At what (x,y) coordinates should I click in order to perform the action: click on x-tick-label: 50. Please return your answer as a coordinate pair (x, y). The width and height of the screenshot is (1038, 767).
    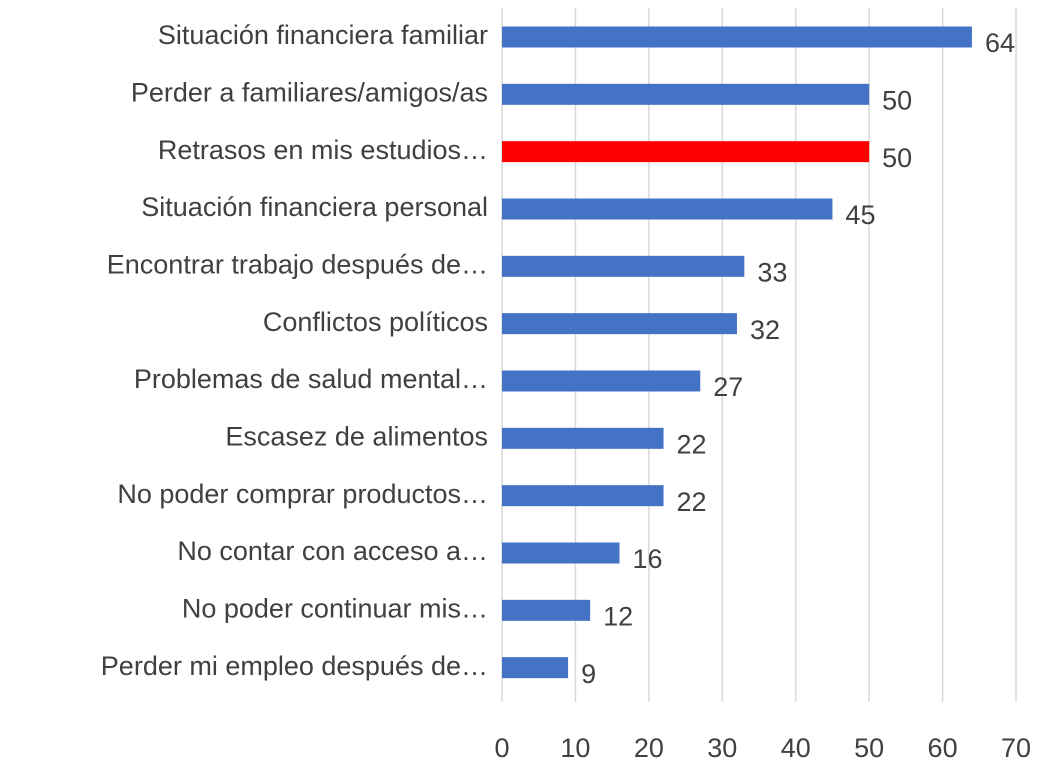
    Looking at the image, I should click on (869, 748).